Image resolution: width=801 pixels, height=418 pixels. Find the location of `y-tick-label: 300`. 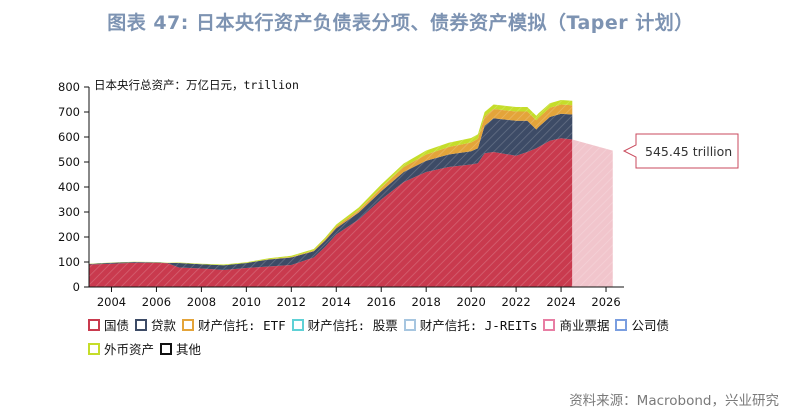

y-tick-label: 300 is located at coordinates (69, 212).